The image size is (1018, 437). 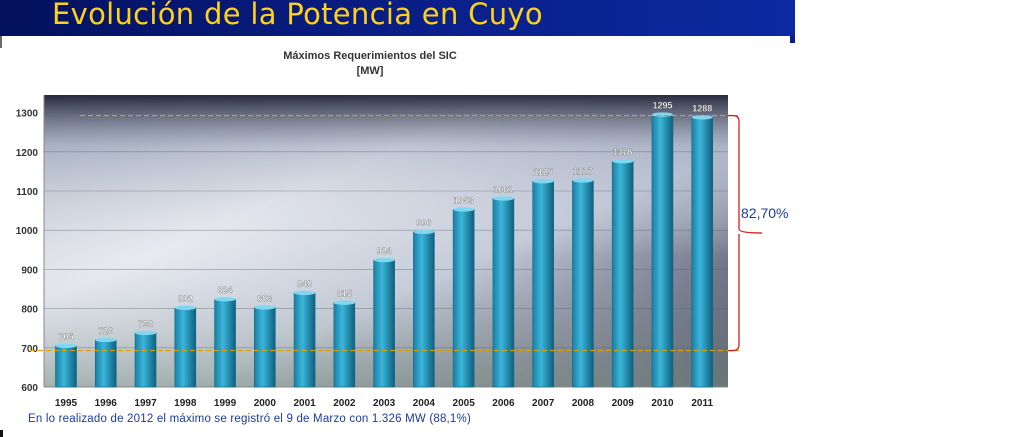 I want to click on data-label: 802, so click(x=185, y=299).